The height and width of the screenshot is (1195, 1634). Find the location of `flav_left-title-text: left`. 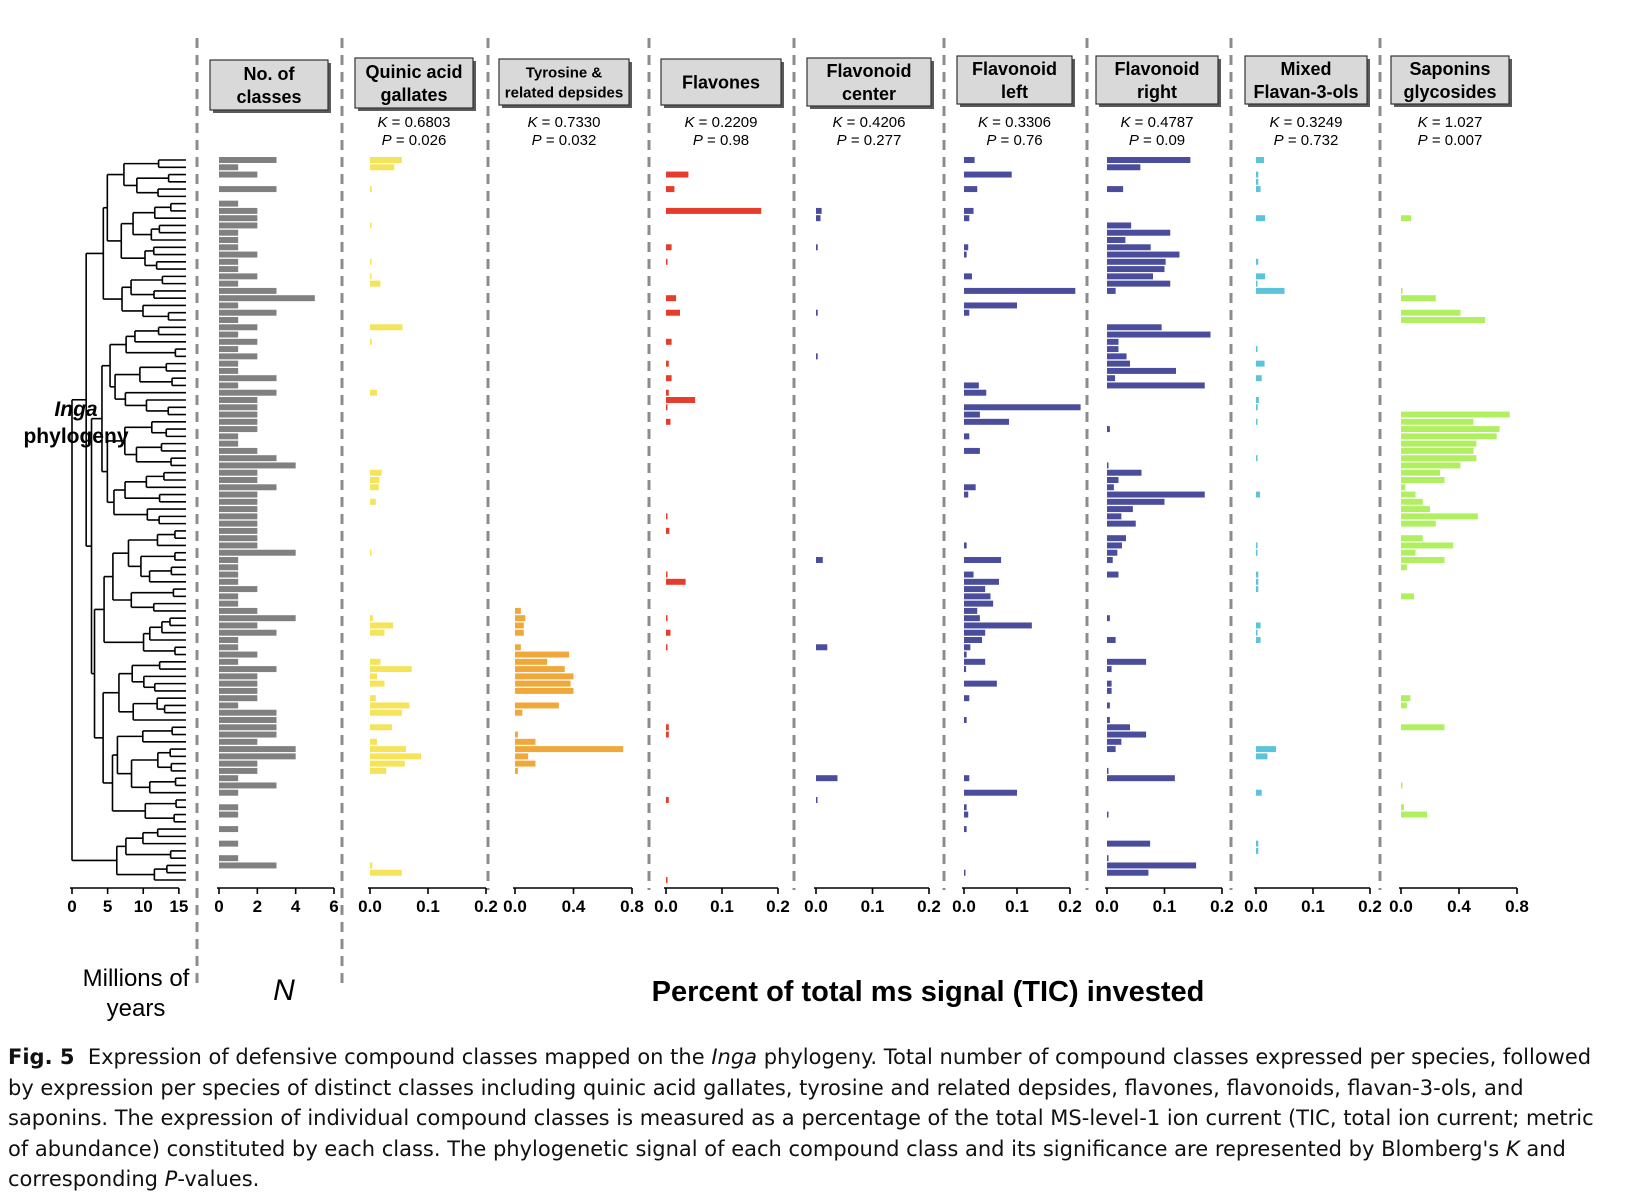

flav_left-title-text: left is located at coordinates (1014, 92).